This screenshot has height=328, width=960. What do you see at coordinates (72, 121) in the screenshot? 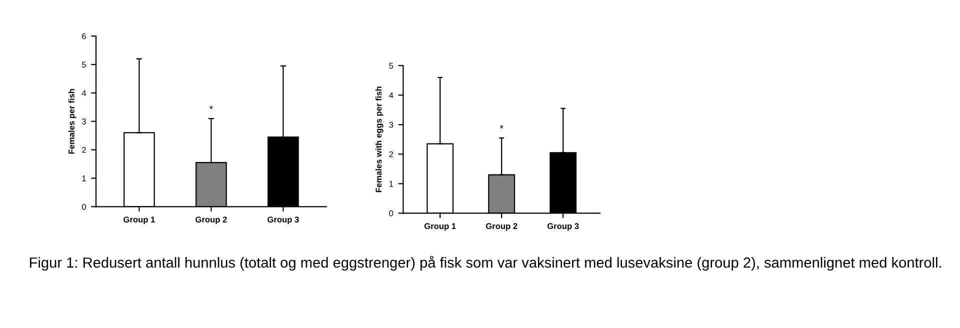
I see `y-axis-title: Females per fish` at bounding box center [72, 121].